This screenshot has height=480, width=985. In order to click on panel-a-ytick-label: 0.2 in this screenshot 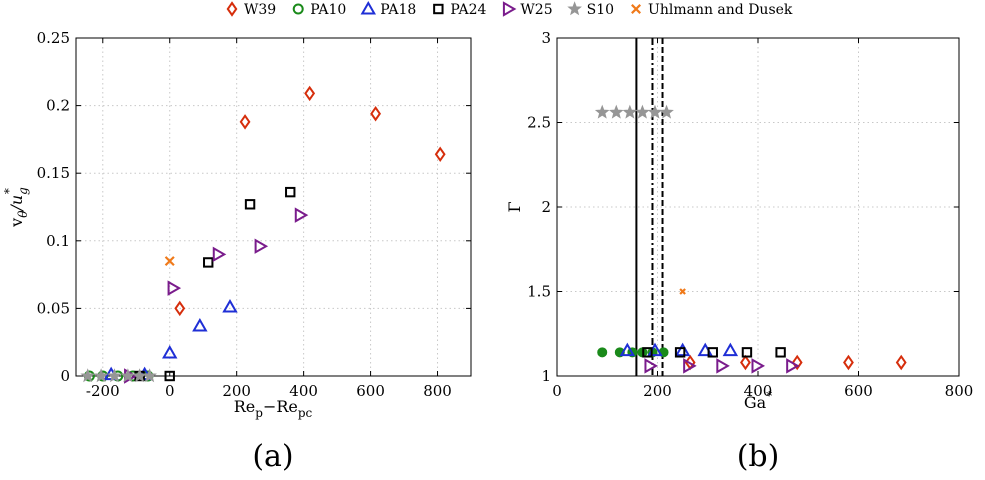, I will do `click(58, 106)`.